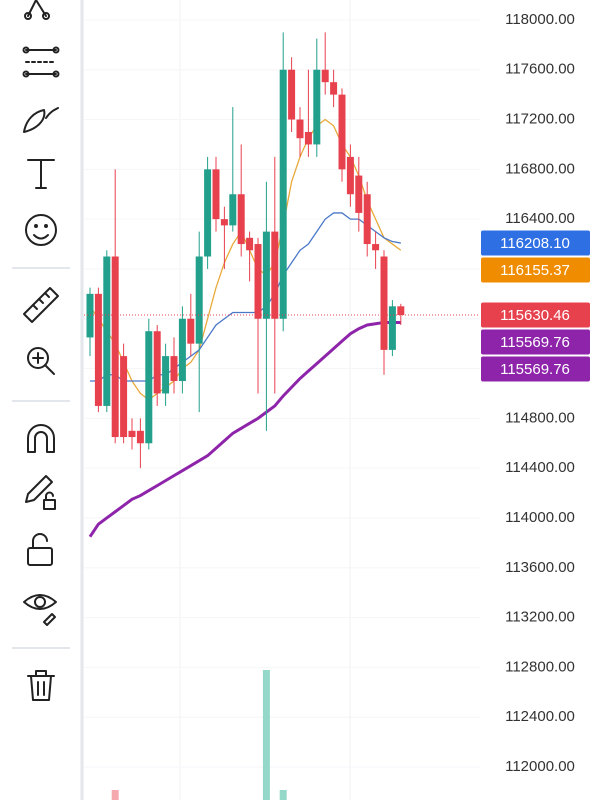 This screenshot has width=600, height=800. What do you see at coordinates (41, 230) in the screenshot?
I see `emoji-tool` at bounding box center [41, 230].